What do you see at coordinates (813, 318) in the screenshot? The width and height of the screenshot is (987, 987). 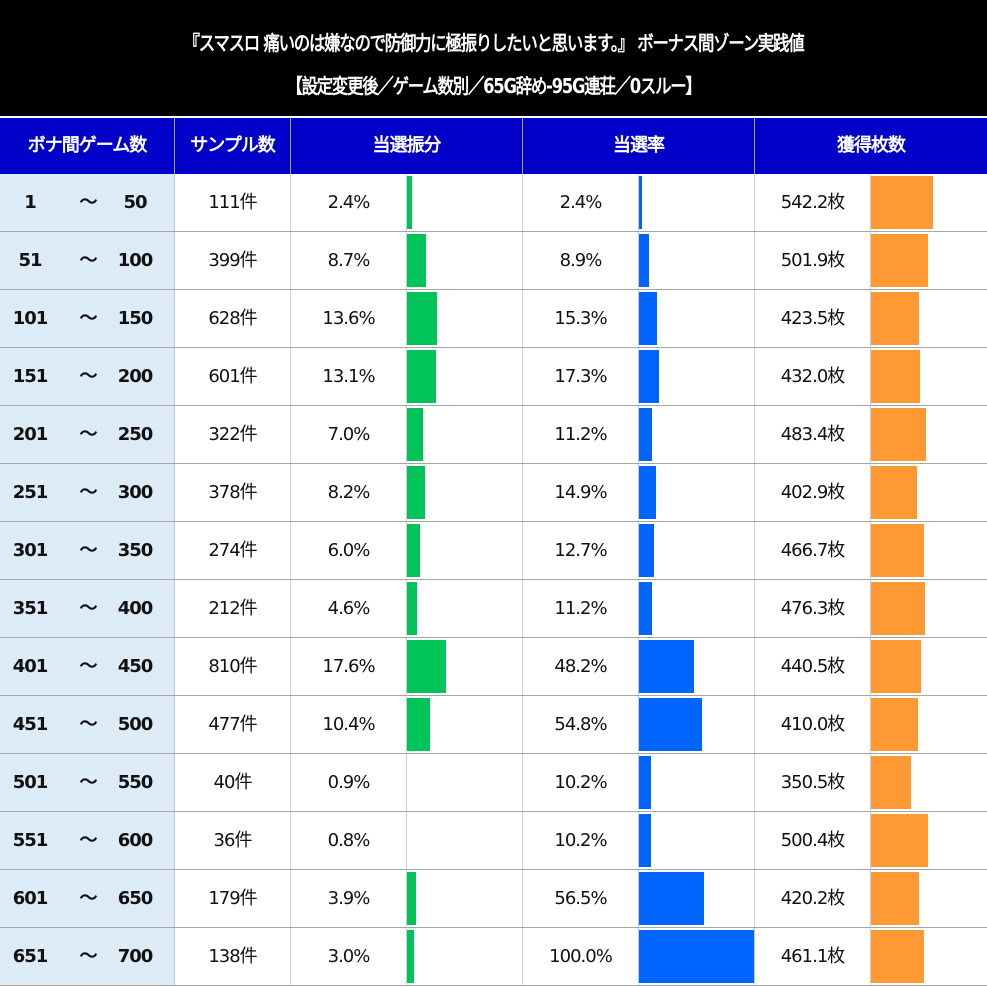 I see `coins-value: 423.5枚` at bounding box center [813, 318].